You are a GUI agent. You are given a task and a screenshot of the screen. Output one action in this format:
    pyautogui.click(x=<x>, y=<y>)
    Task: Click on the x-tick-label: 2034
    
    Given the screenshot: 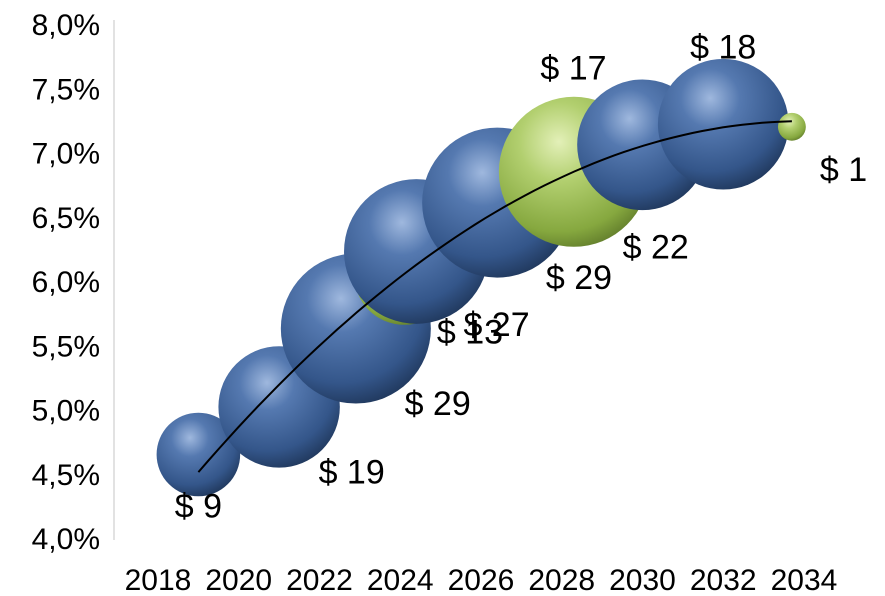 What is the action you would take?
    pyautogui.click(x=804, y=580)
    